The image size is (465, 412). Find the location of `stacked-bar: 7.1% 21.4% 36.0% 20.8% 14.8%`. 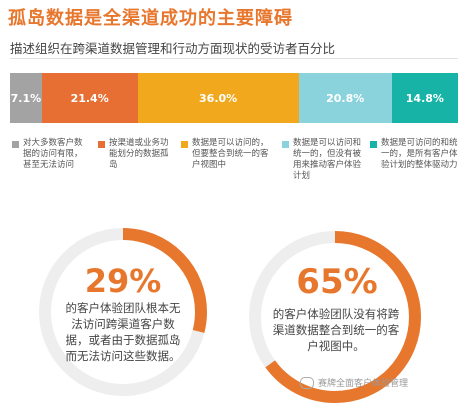

stacked-bar: 7.1% 21.4% 36.0% 20.8% 14.8% is located at coordinates (234, 98).